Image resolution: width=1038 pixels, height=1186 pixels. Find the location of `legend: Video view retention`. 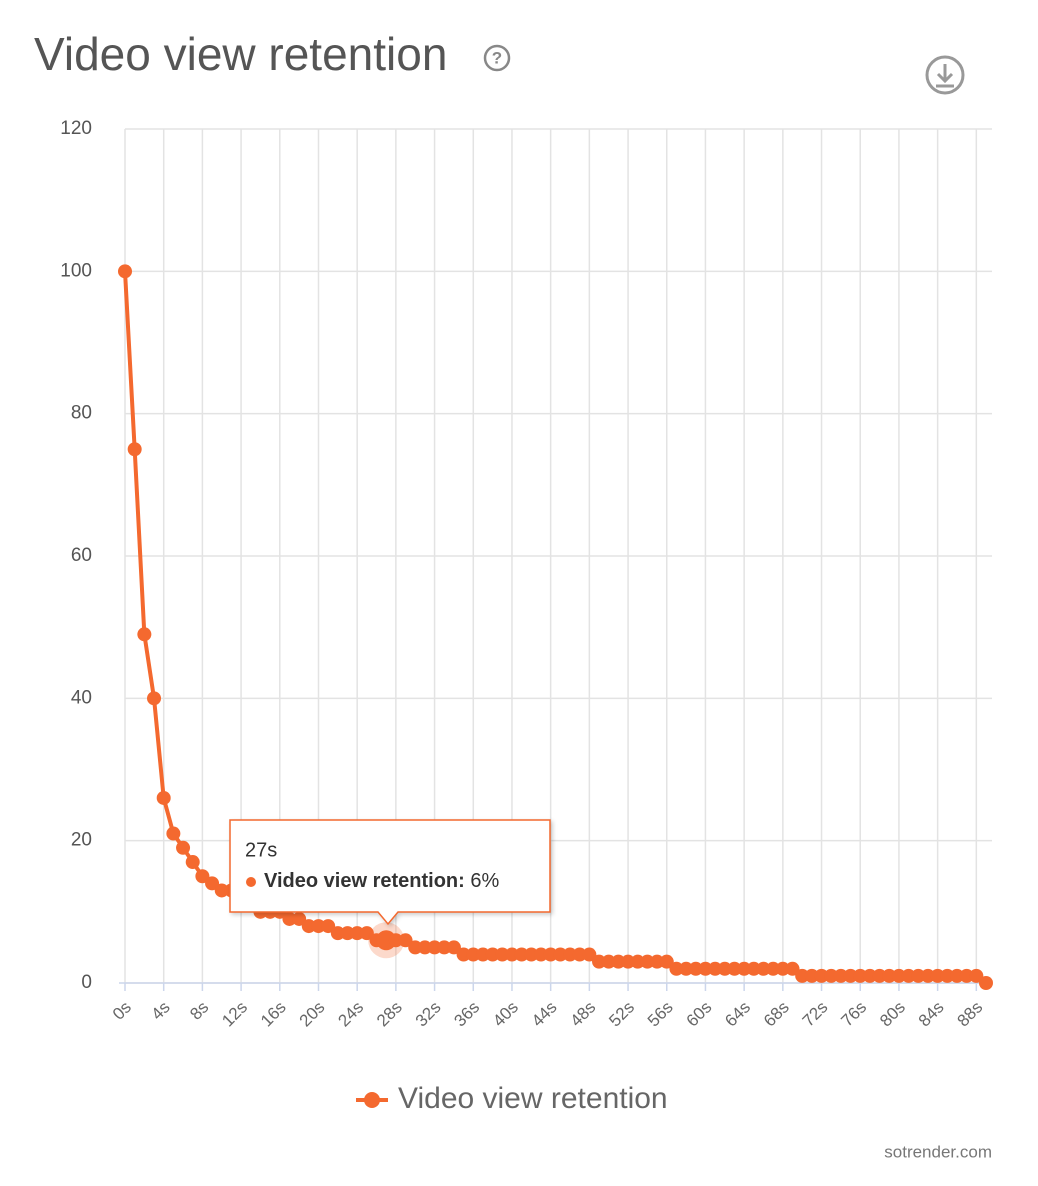

legend: Video view retention is located at coordinates (512, 1098).